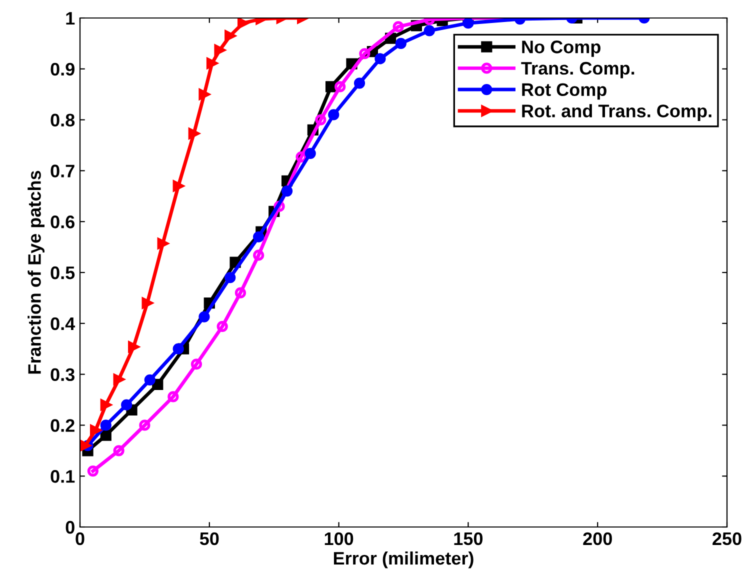  What do you see at coordinates (597, 539) in the screenshot?
I see `x-tick-label: 200` at bounding box center [597, 539].